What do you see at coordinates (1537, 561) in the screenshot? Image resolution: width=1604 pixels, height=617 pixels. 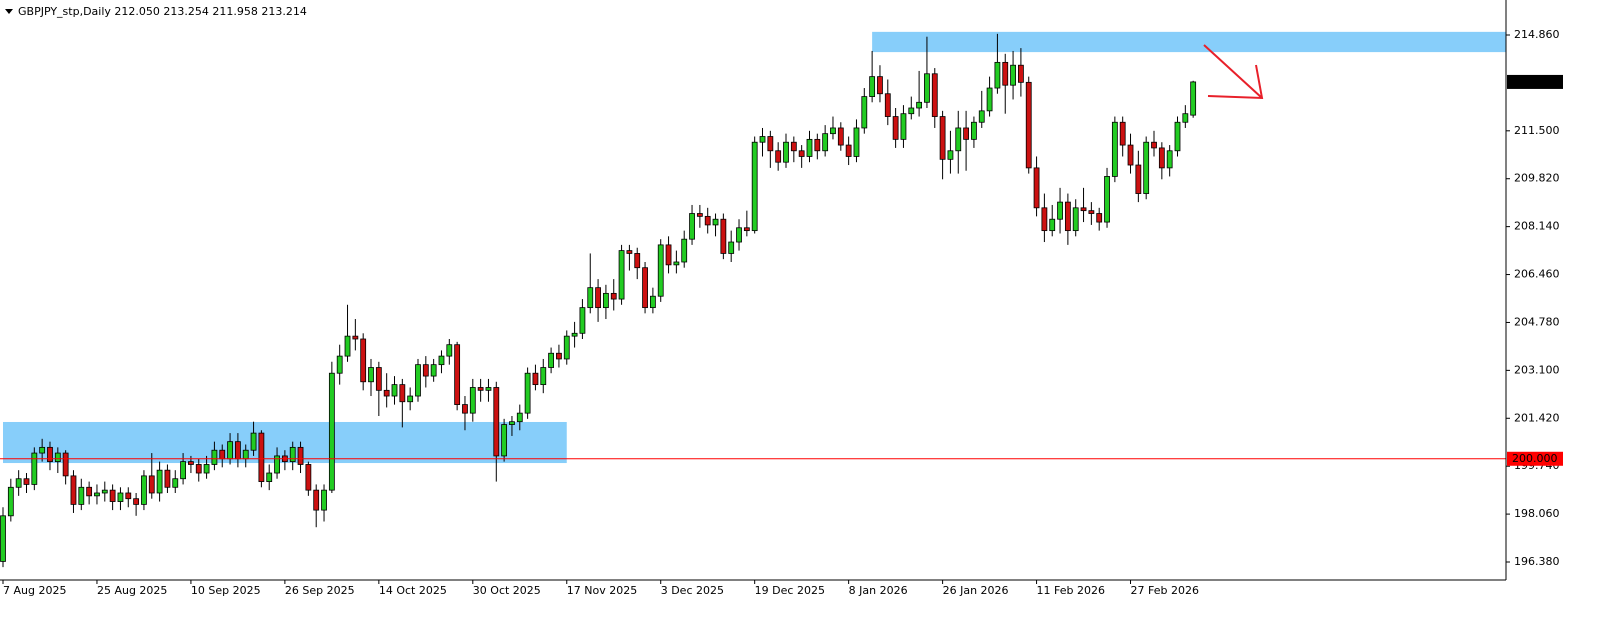 I see `y-tick-label: 196.380` at bounding box center [1537, 561].